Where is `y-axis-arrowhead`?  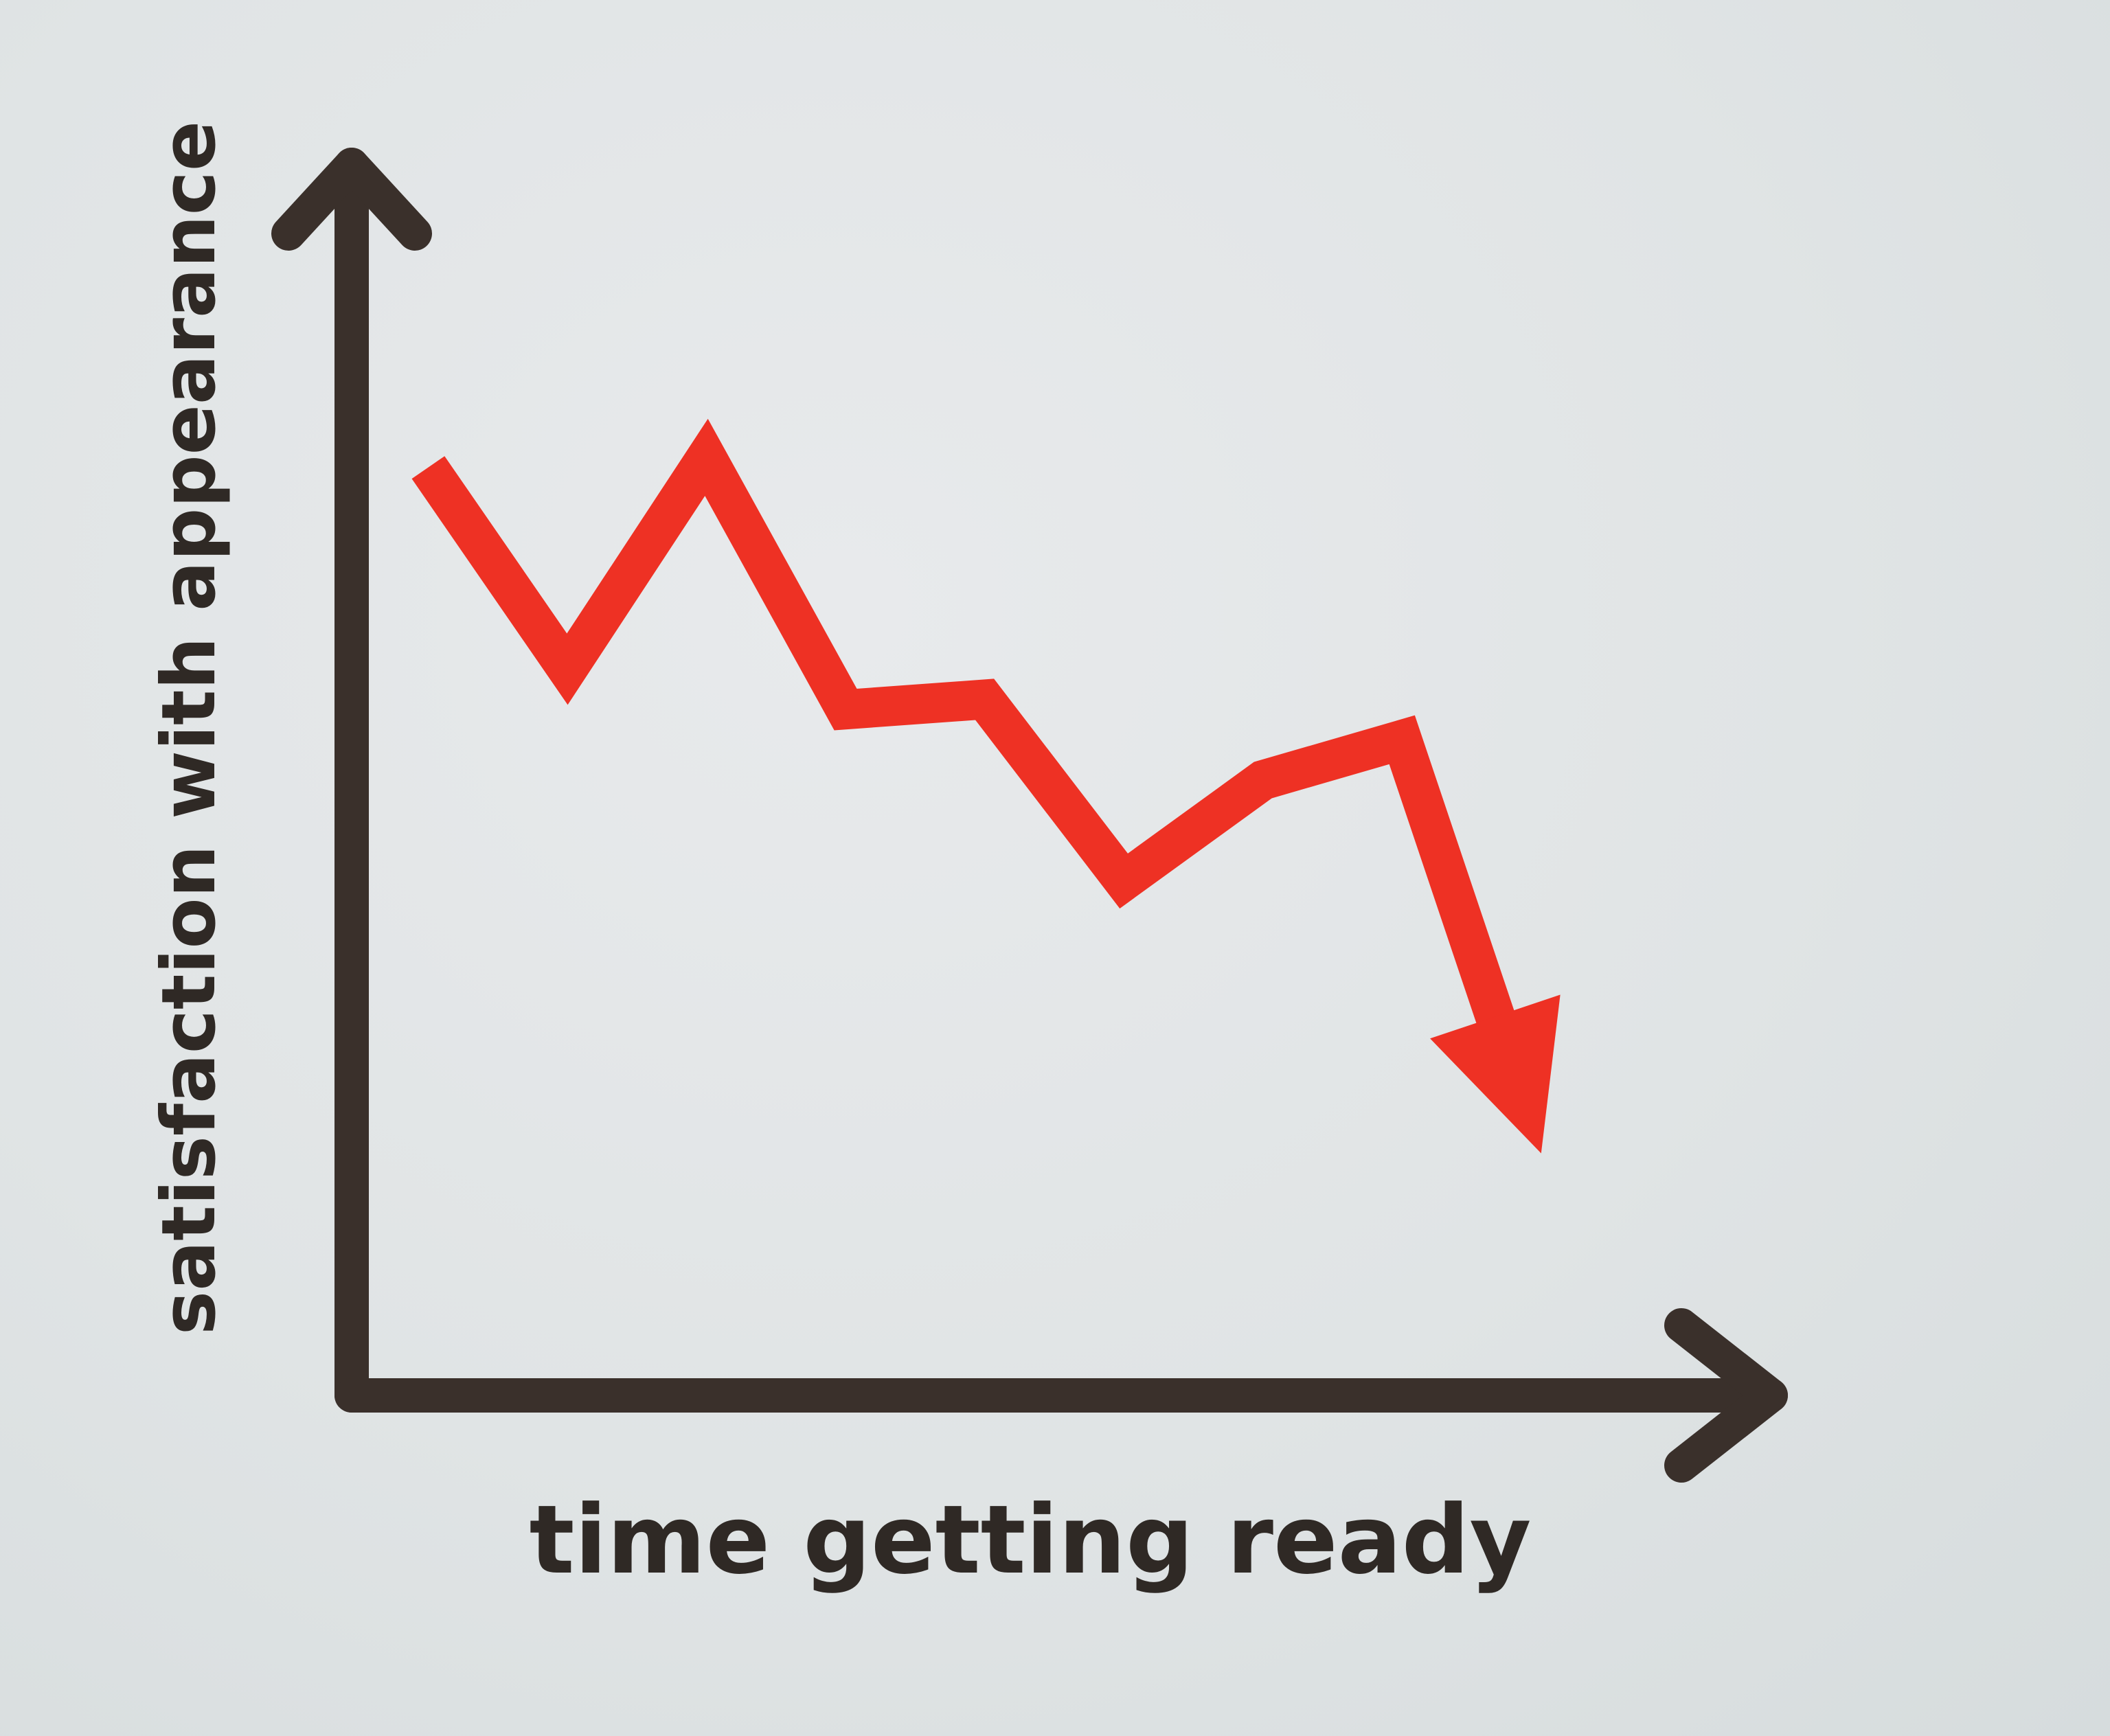 y-axis-arrowhead is located at coordinates (351, 199).